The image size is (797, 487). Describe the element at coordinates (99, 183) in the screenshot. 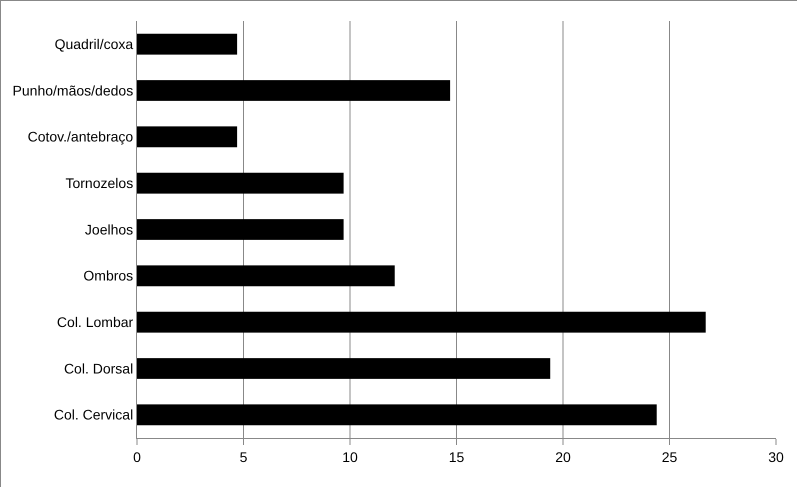

I see `y-tick-label: Tornozelos` at that location.